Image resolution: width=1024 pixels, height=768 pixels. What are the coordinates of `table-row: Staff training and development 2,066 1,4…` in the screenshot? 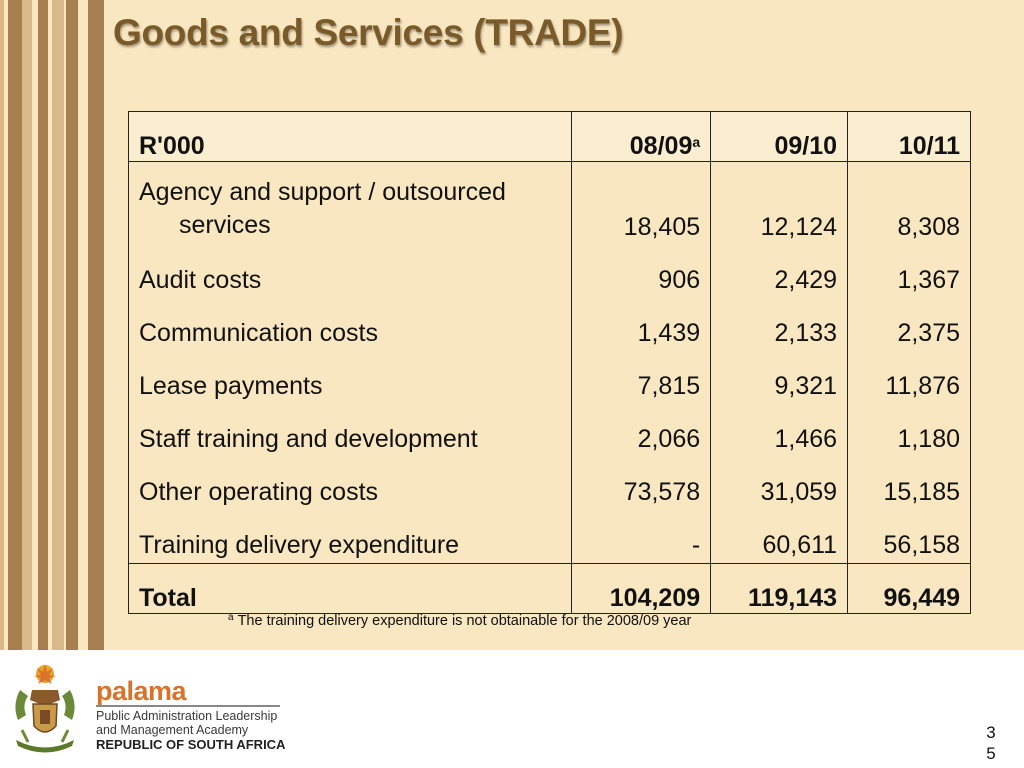 It's located at (549, 430).